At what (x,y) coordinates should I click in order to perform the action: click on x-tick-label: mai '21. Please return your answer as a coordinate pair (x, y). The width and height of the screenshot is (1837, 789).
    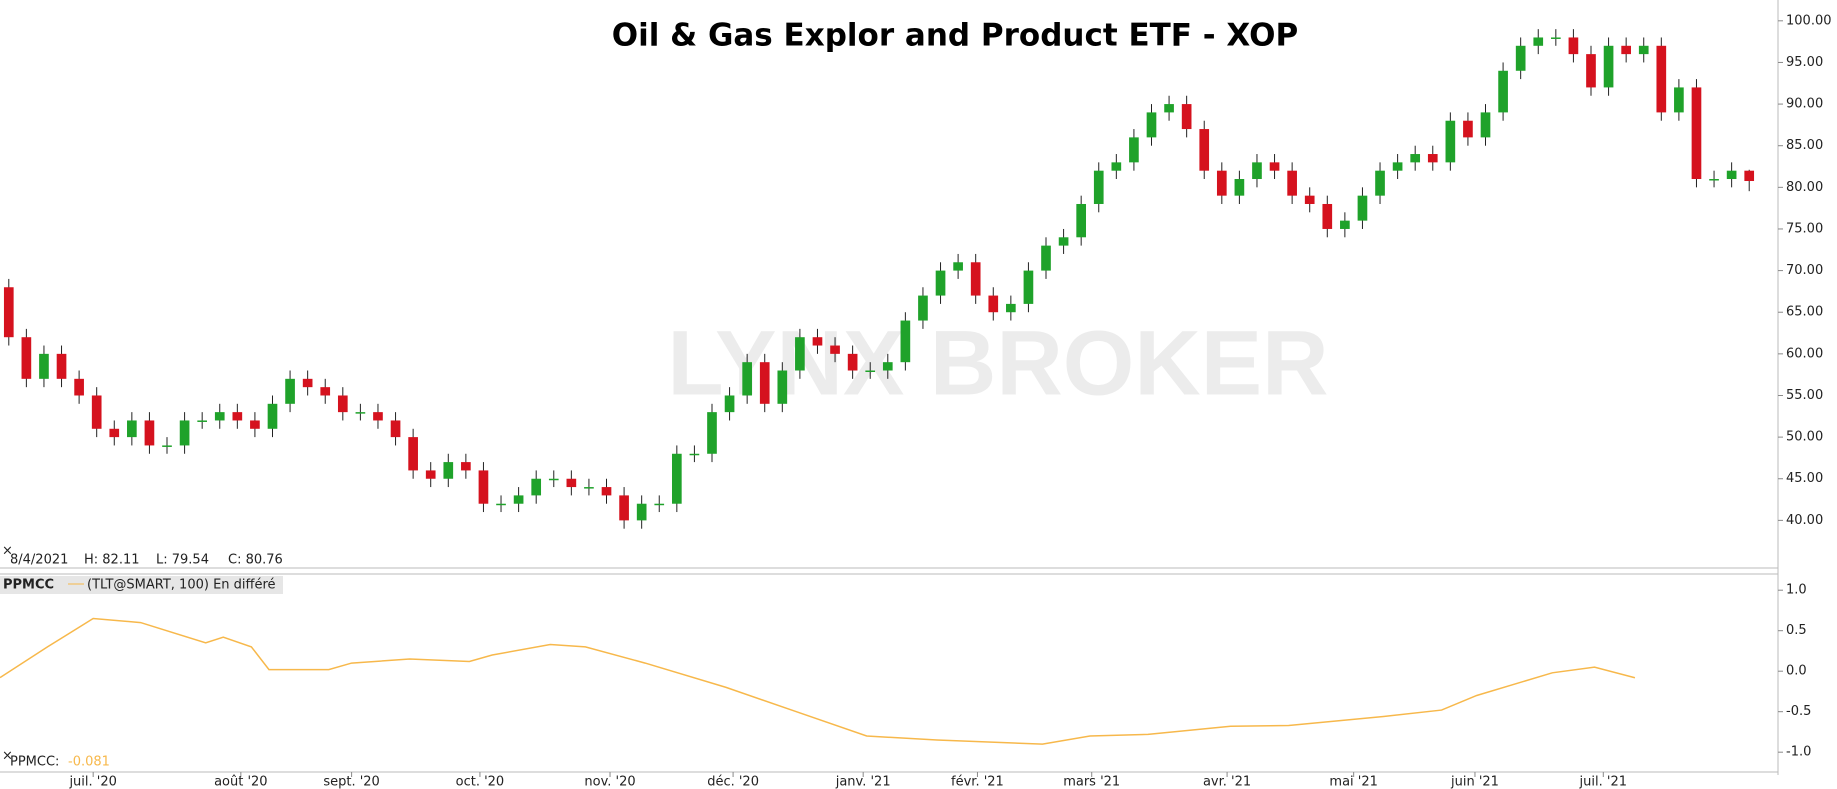
    Looking at the image, I should click on (1353, 782).